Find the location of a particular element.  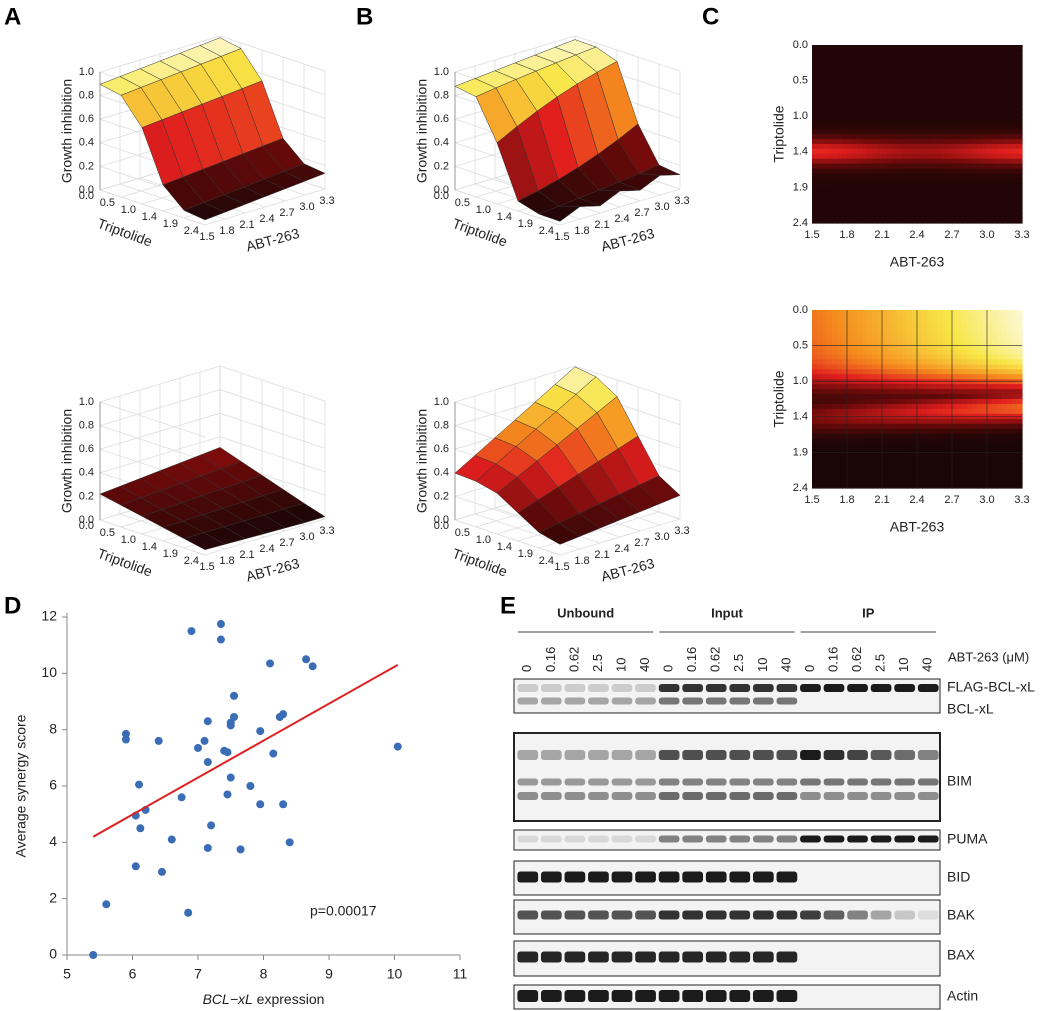

x-tick-label: 7 is located at coordinates (198, 974).